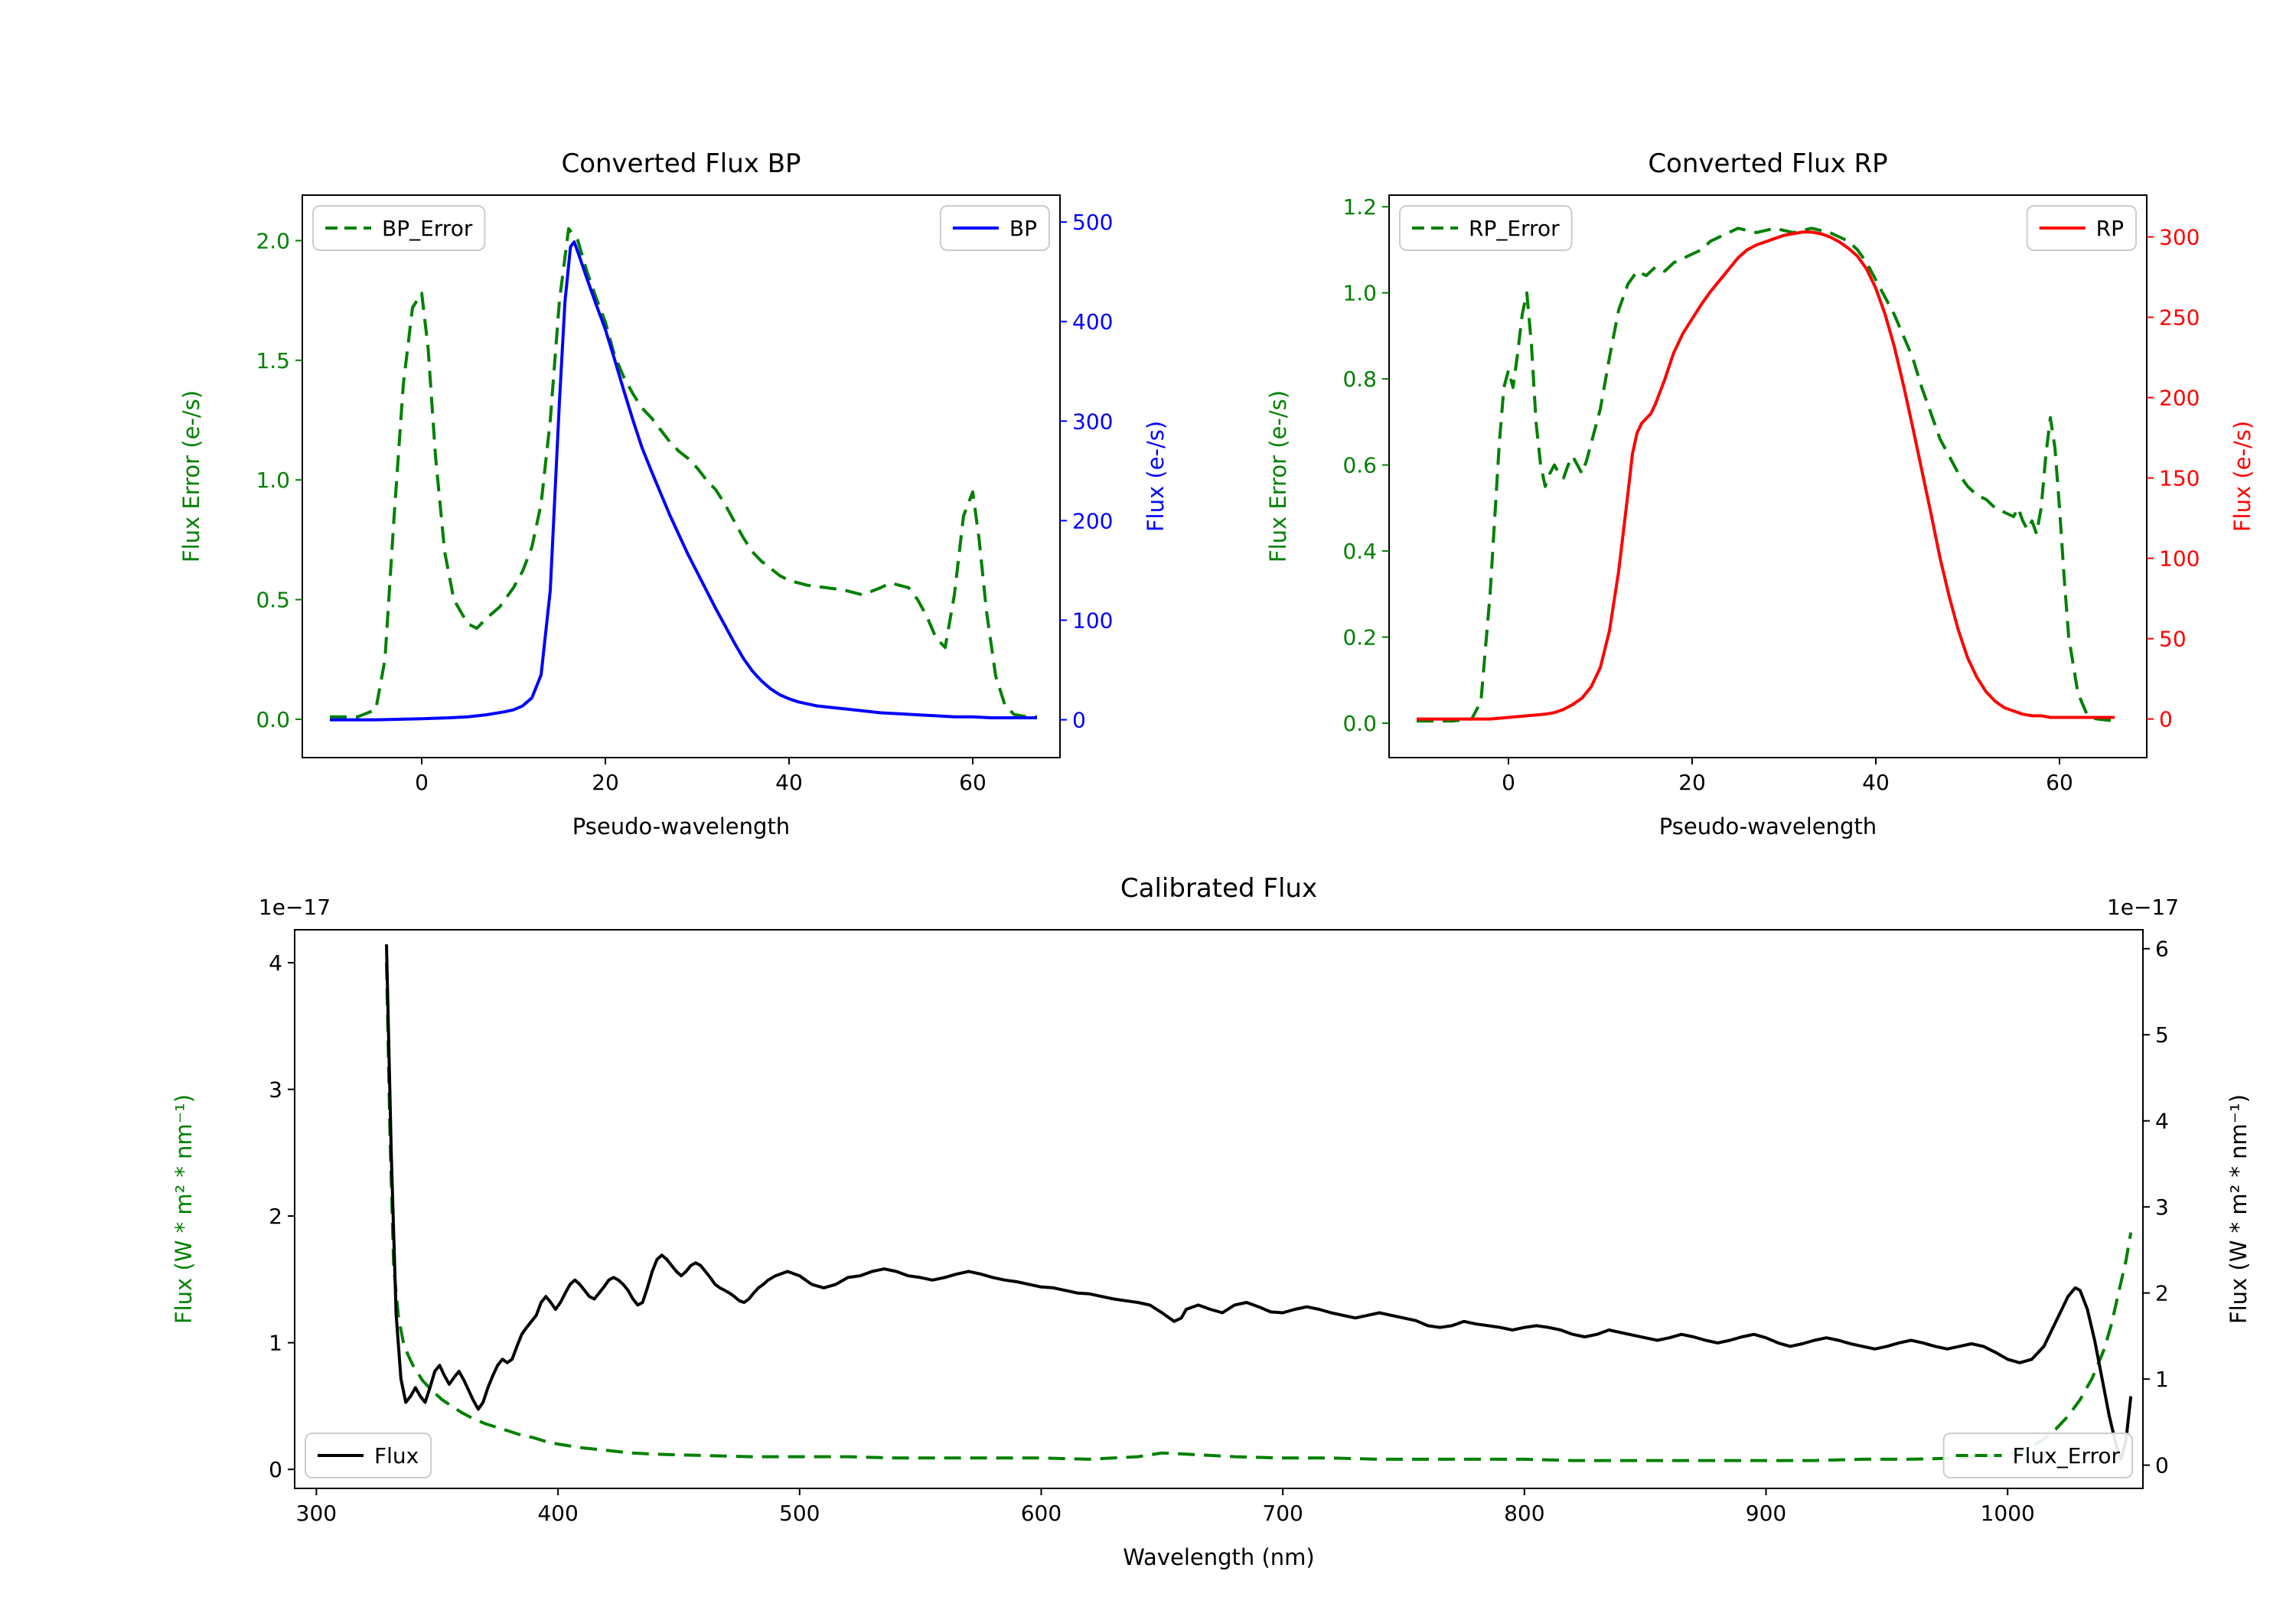  Describe the element at coordinates (1218, 888) in the screenshot. I see `chart-title: Calibrated Flux` at that location.